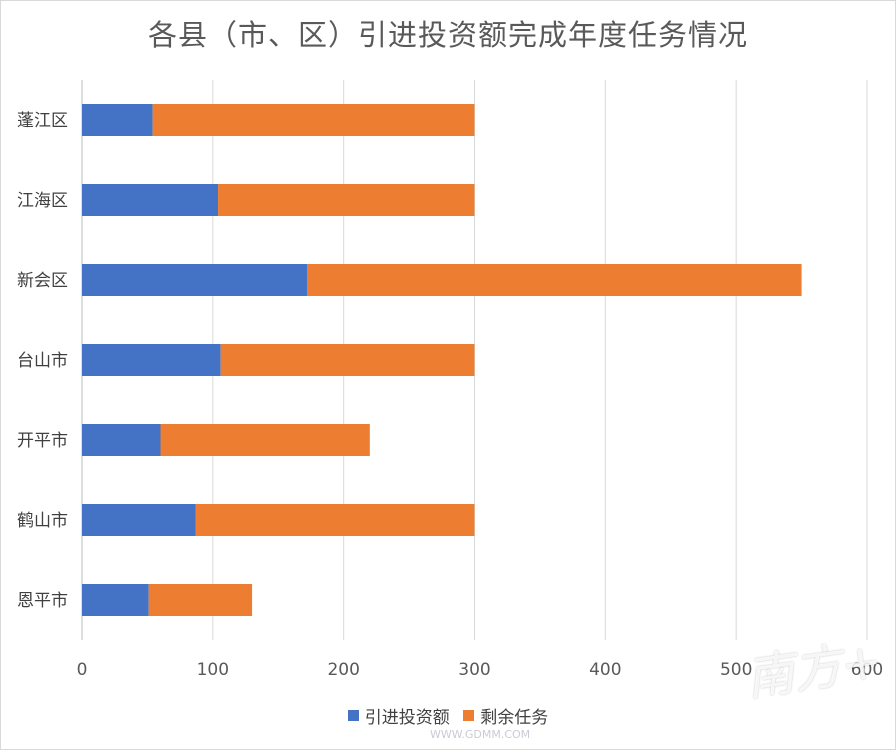 This screenshot has width=896, height=750. What do you see at coordinates (605, 670) in the screenshot?
I see `x-tick-label-400: 400` at bounding box center [605, 670].